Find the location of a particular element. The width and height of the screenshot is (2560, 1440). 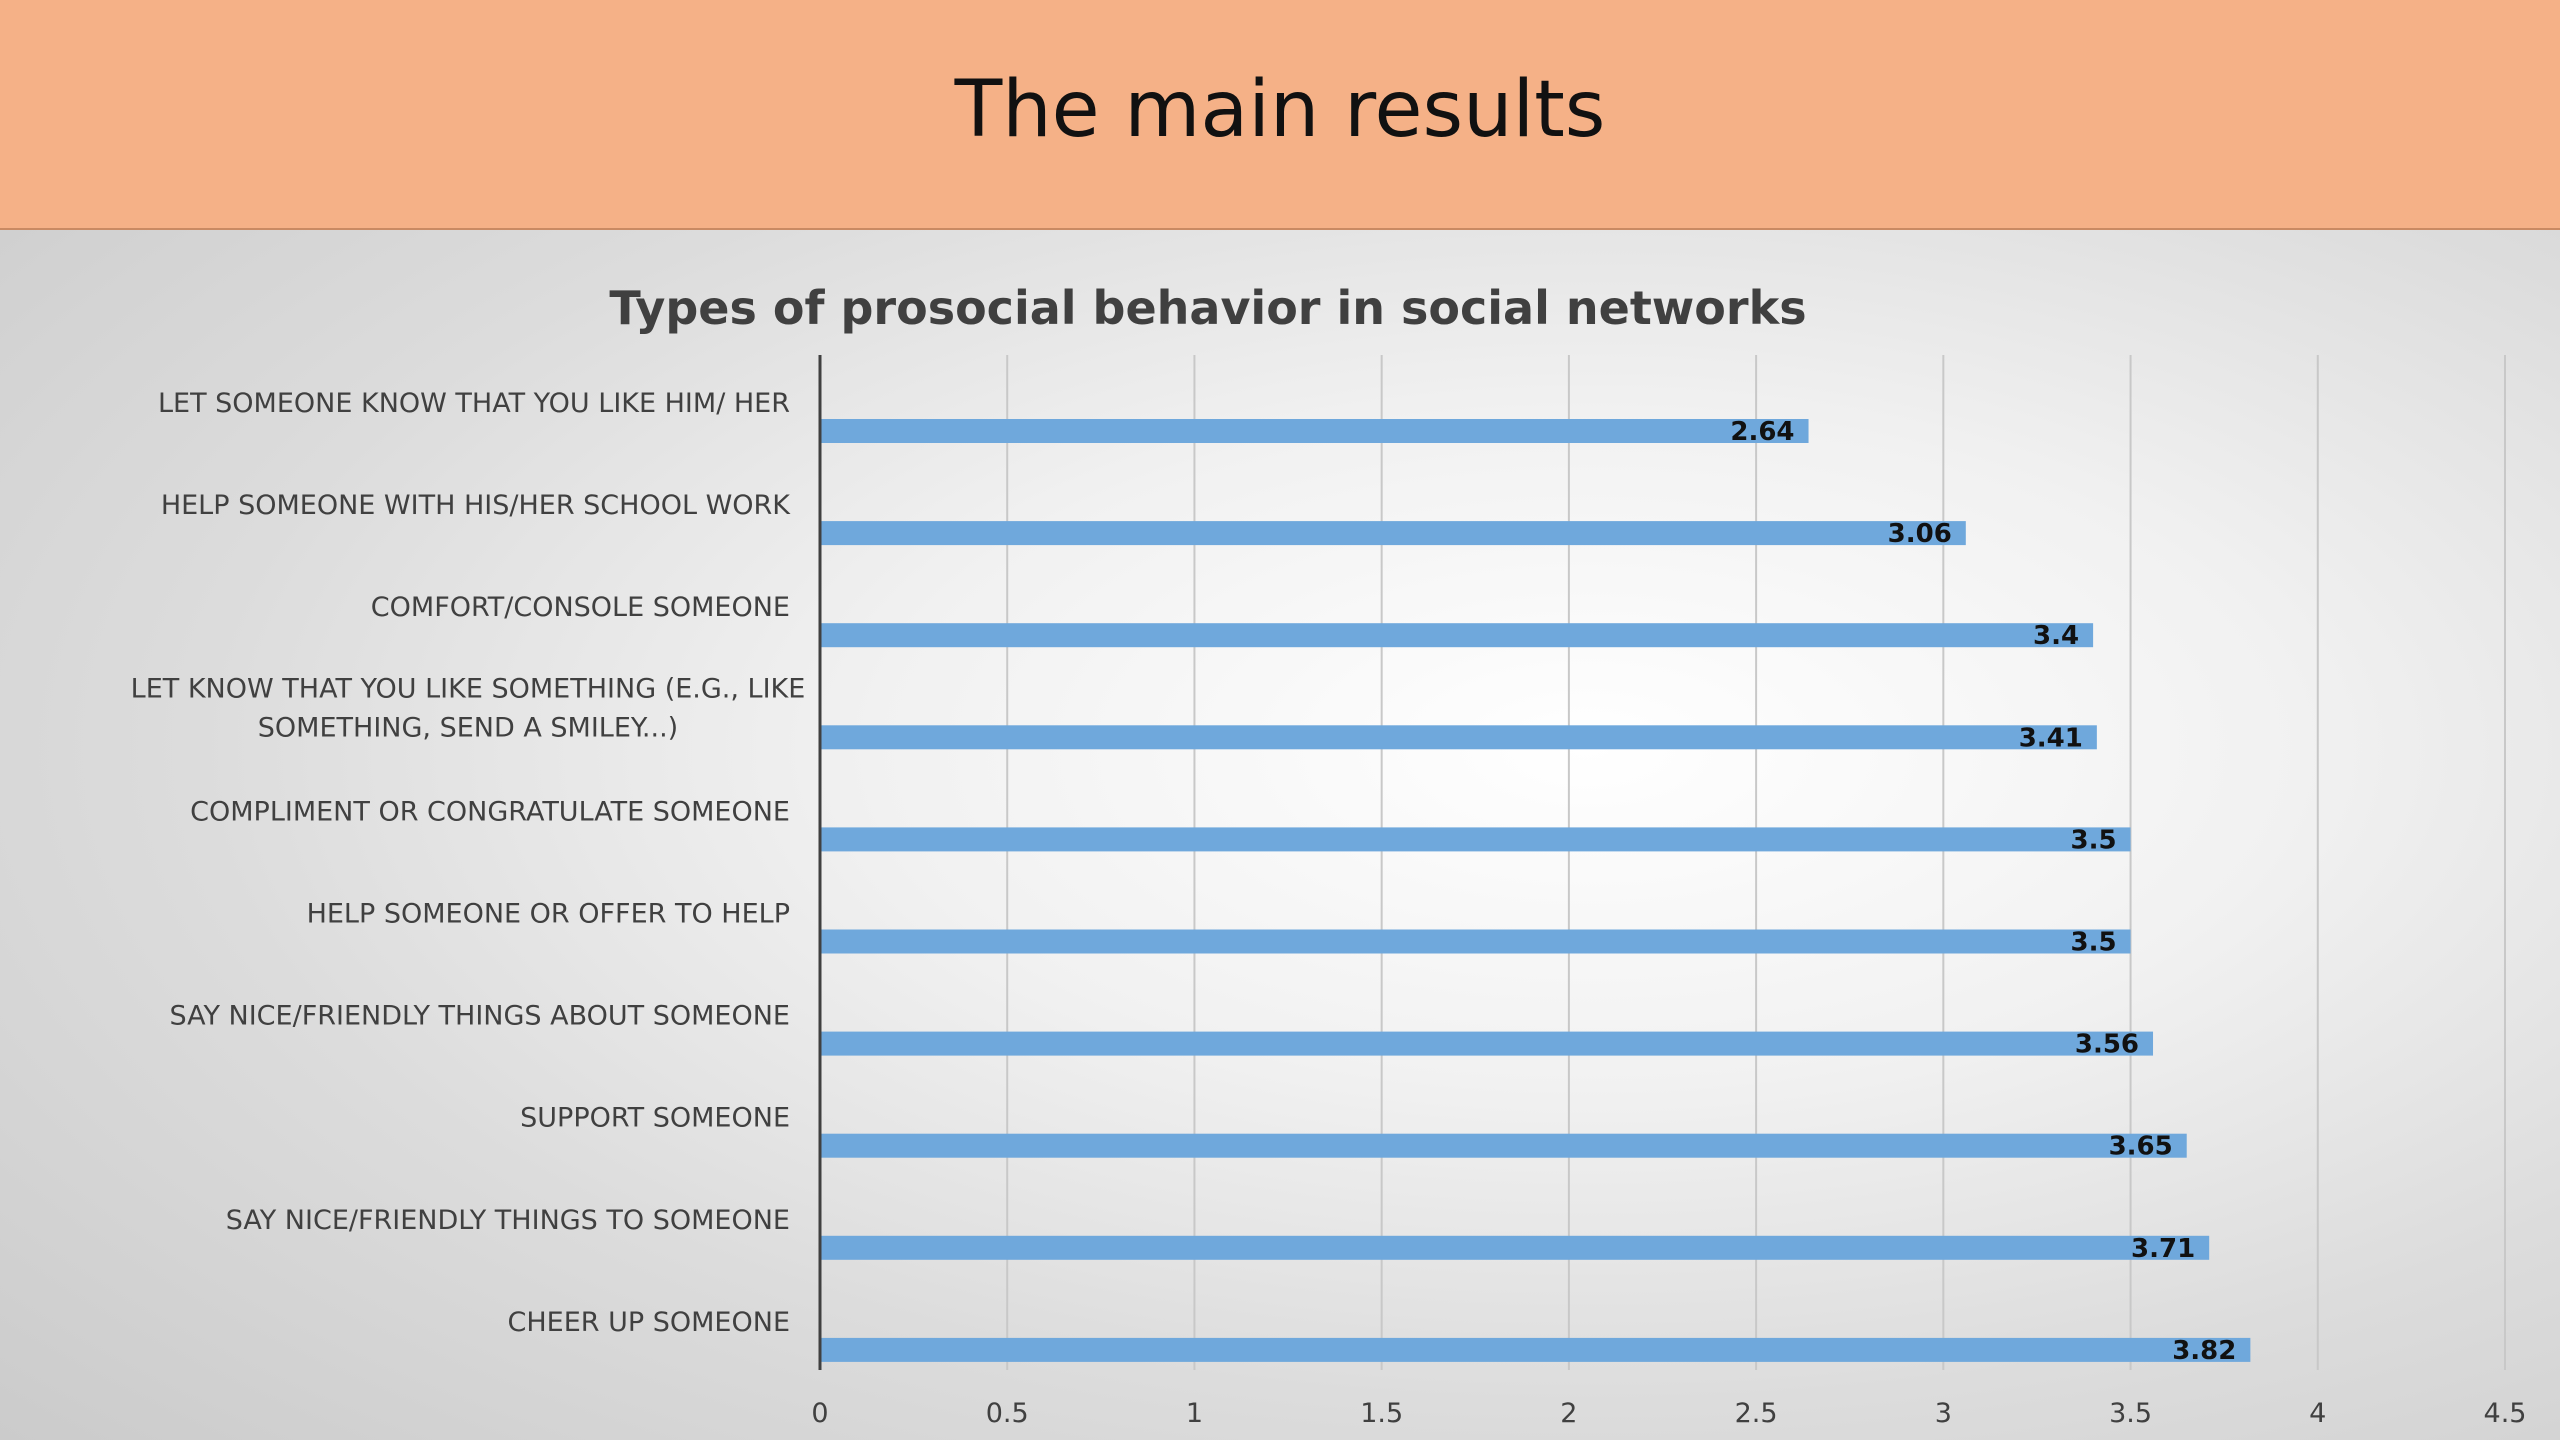

x-tick-label: 1.5 is located at coordinates (1381, 1413).